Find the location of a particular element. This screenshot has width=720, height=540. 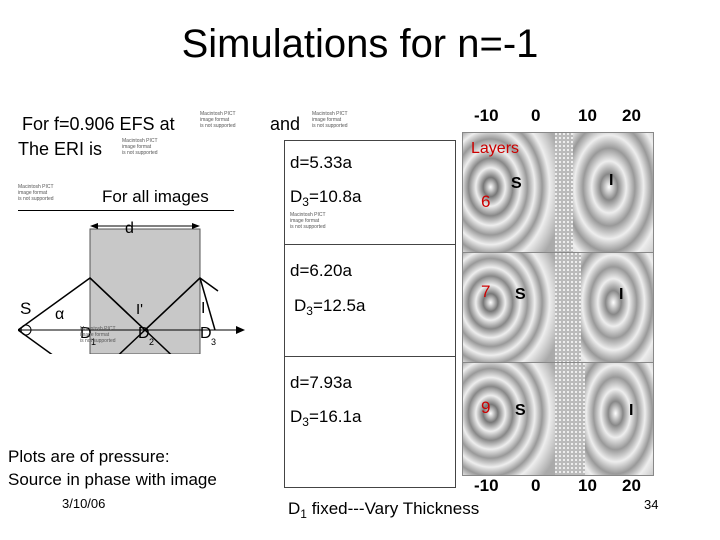

i-label: I is located at coordinates (203, 308).